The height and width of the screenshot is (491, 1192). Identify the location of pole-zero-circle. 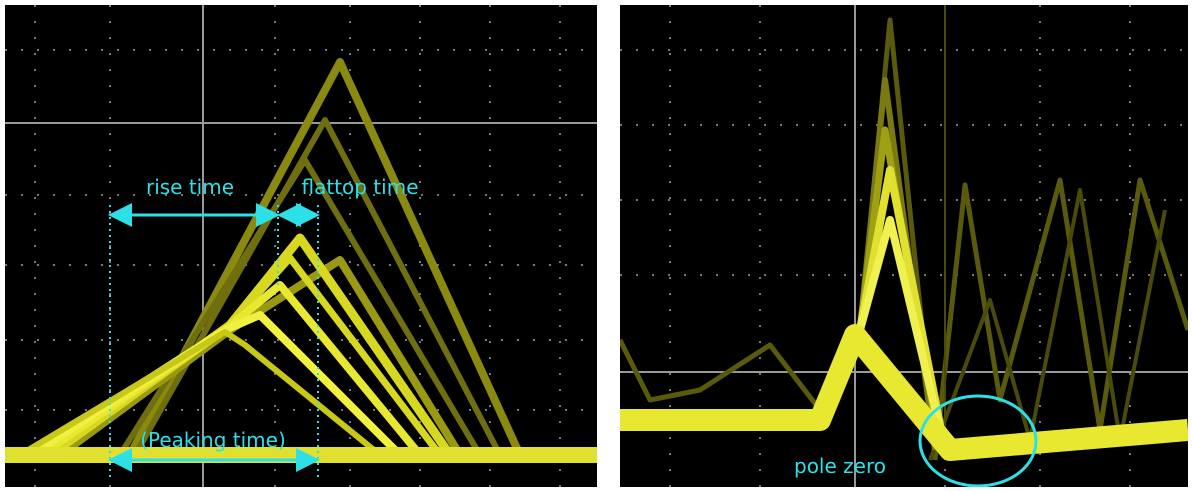
(978, 440).